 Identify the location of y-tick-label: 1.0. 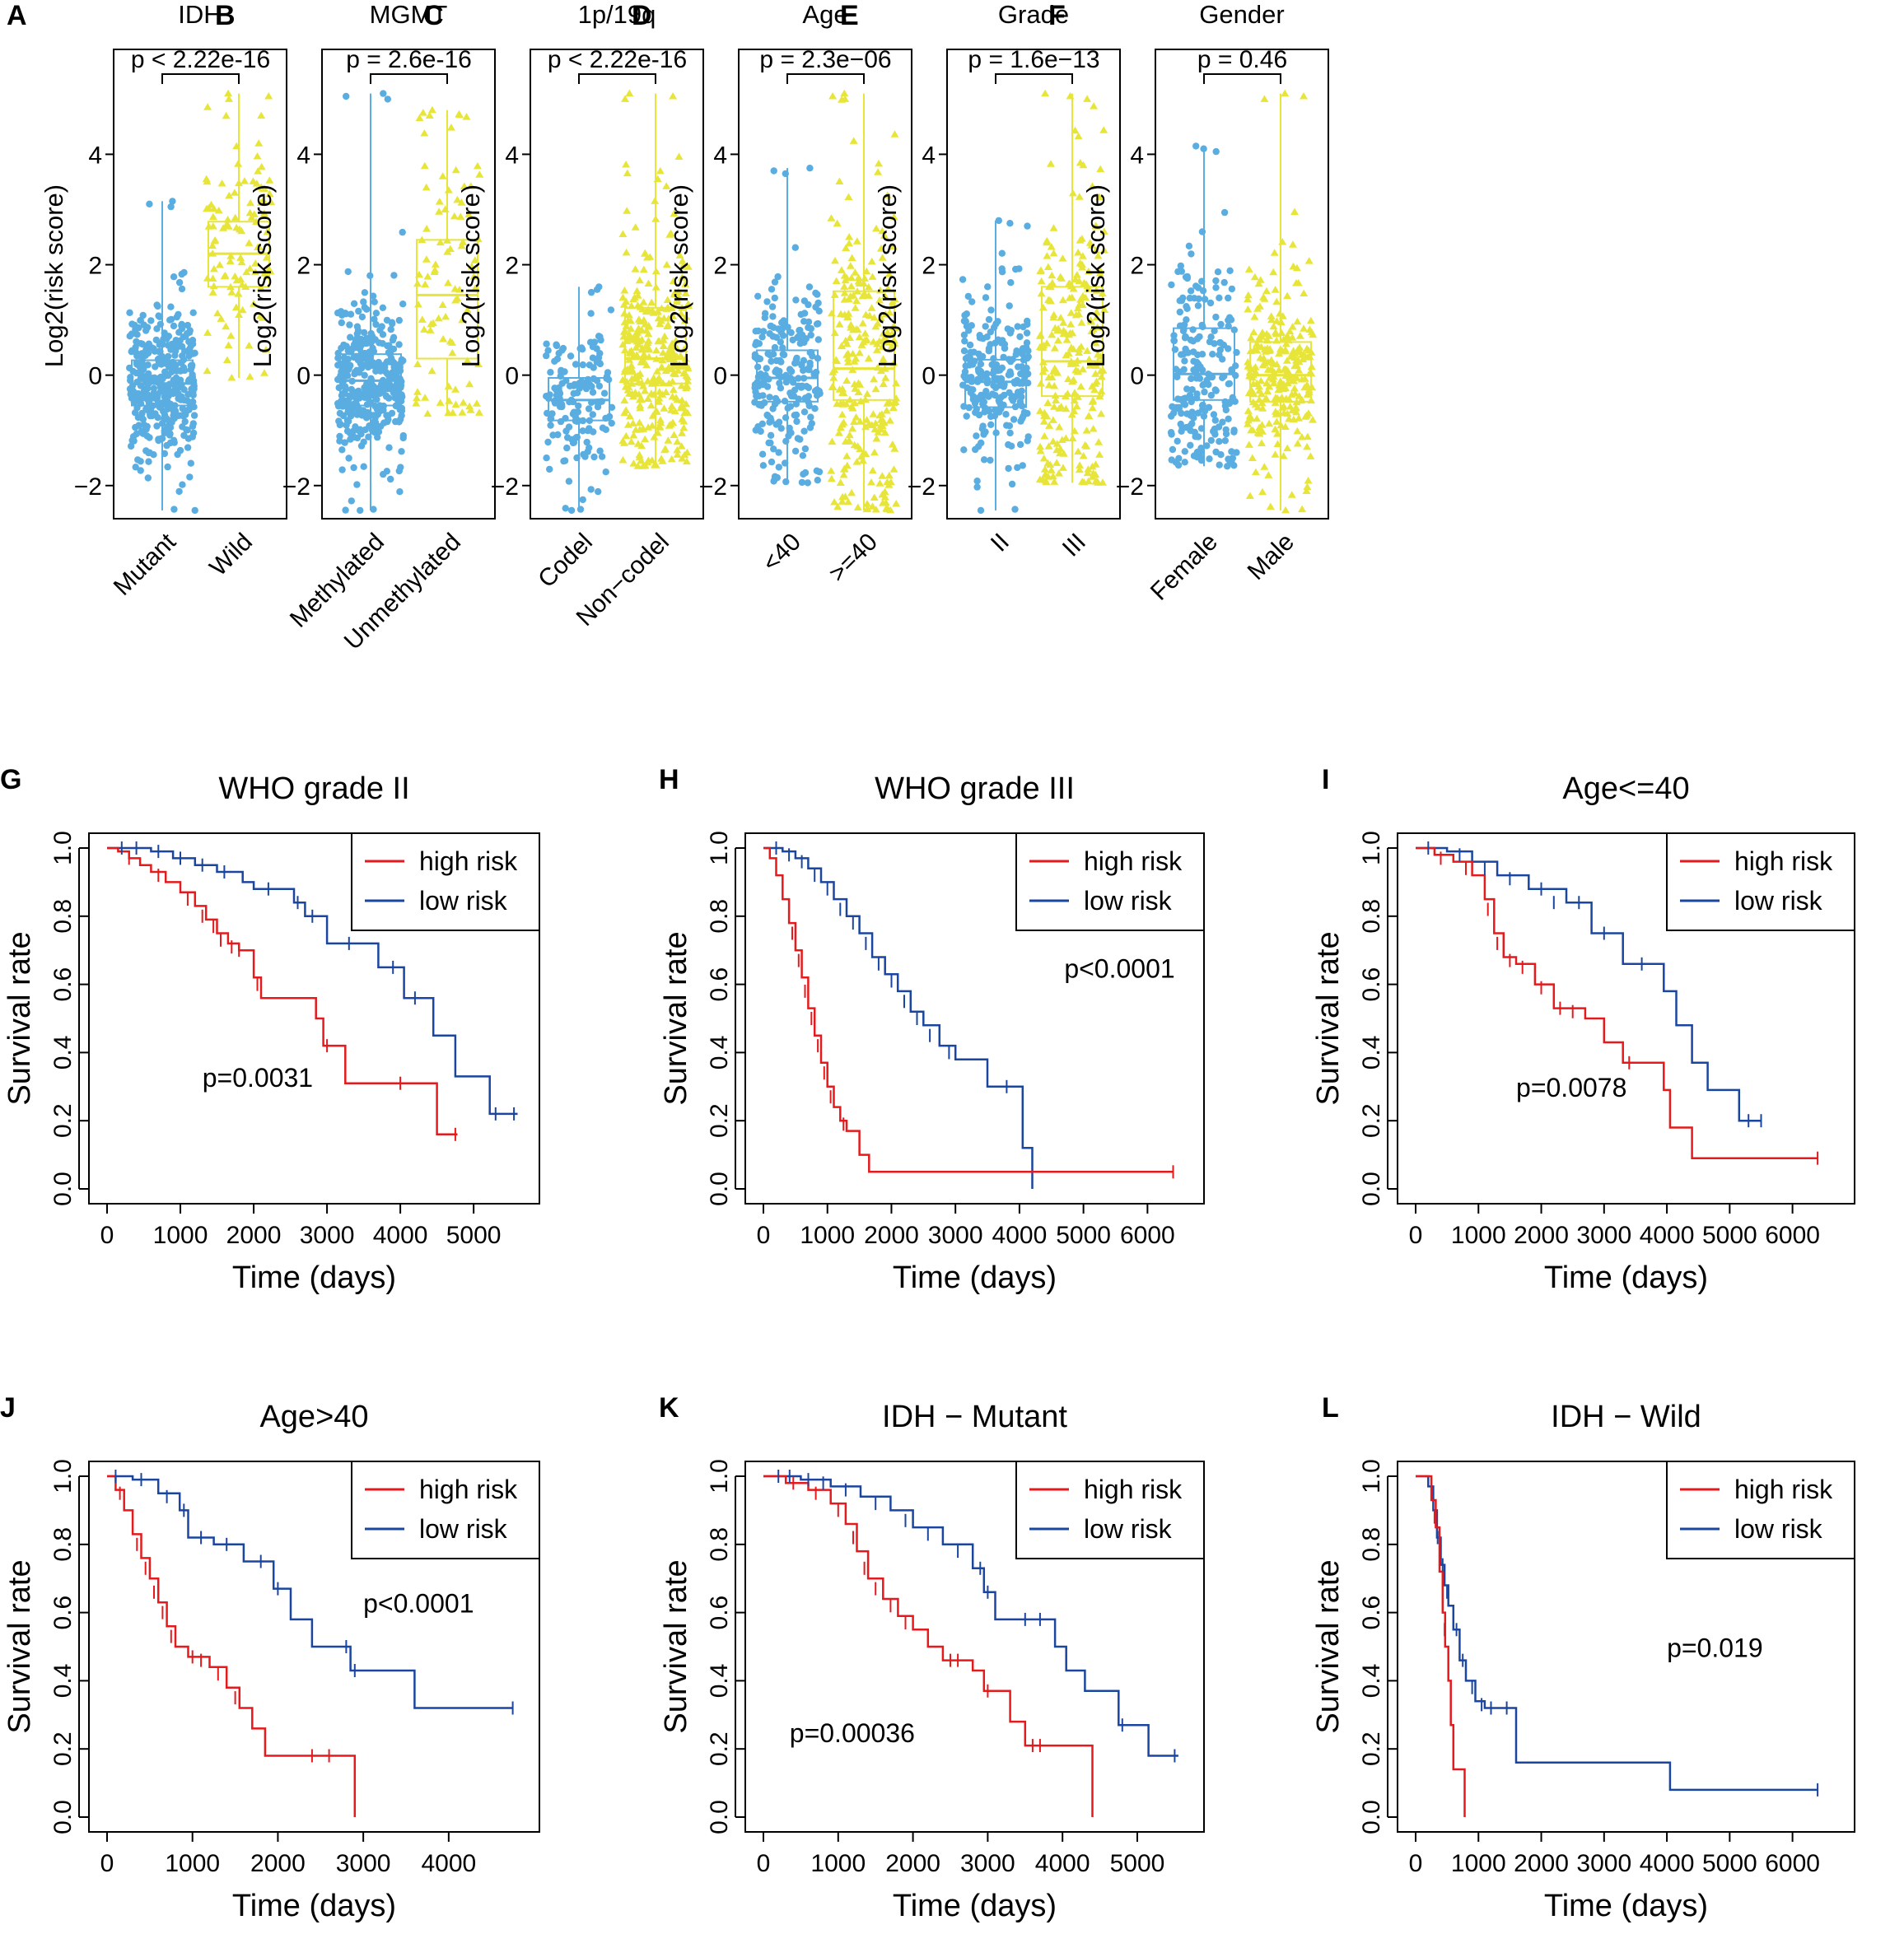
(63, 848).